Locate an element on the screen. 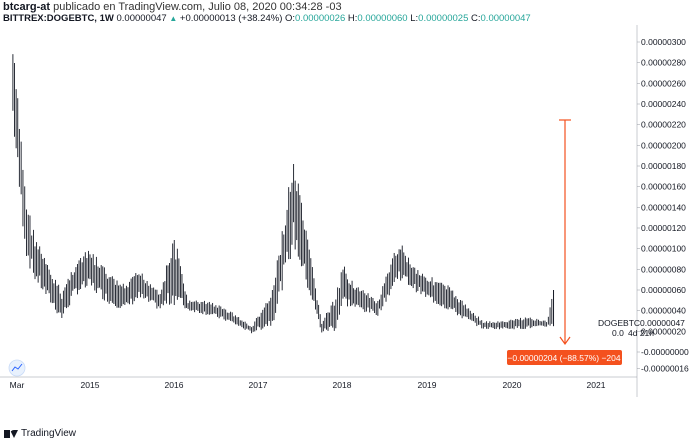 Image resolution: width=690 pixels, height=442 pixels. close-label: C: is located at coordinates (476, 18).